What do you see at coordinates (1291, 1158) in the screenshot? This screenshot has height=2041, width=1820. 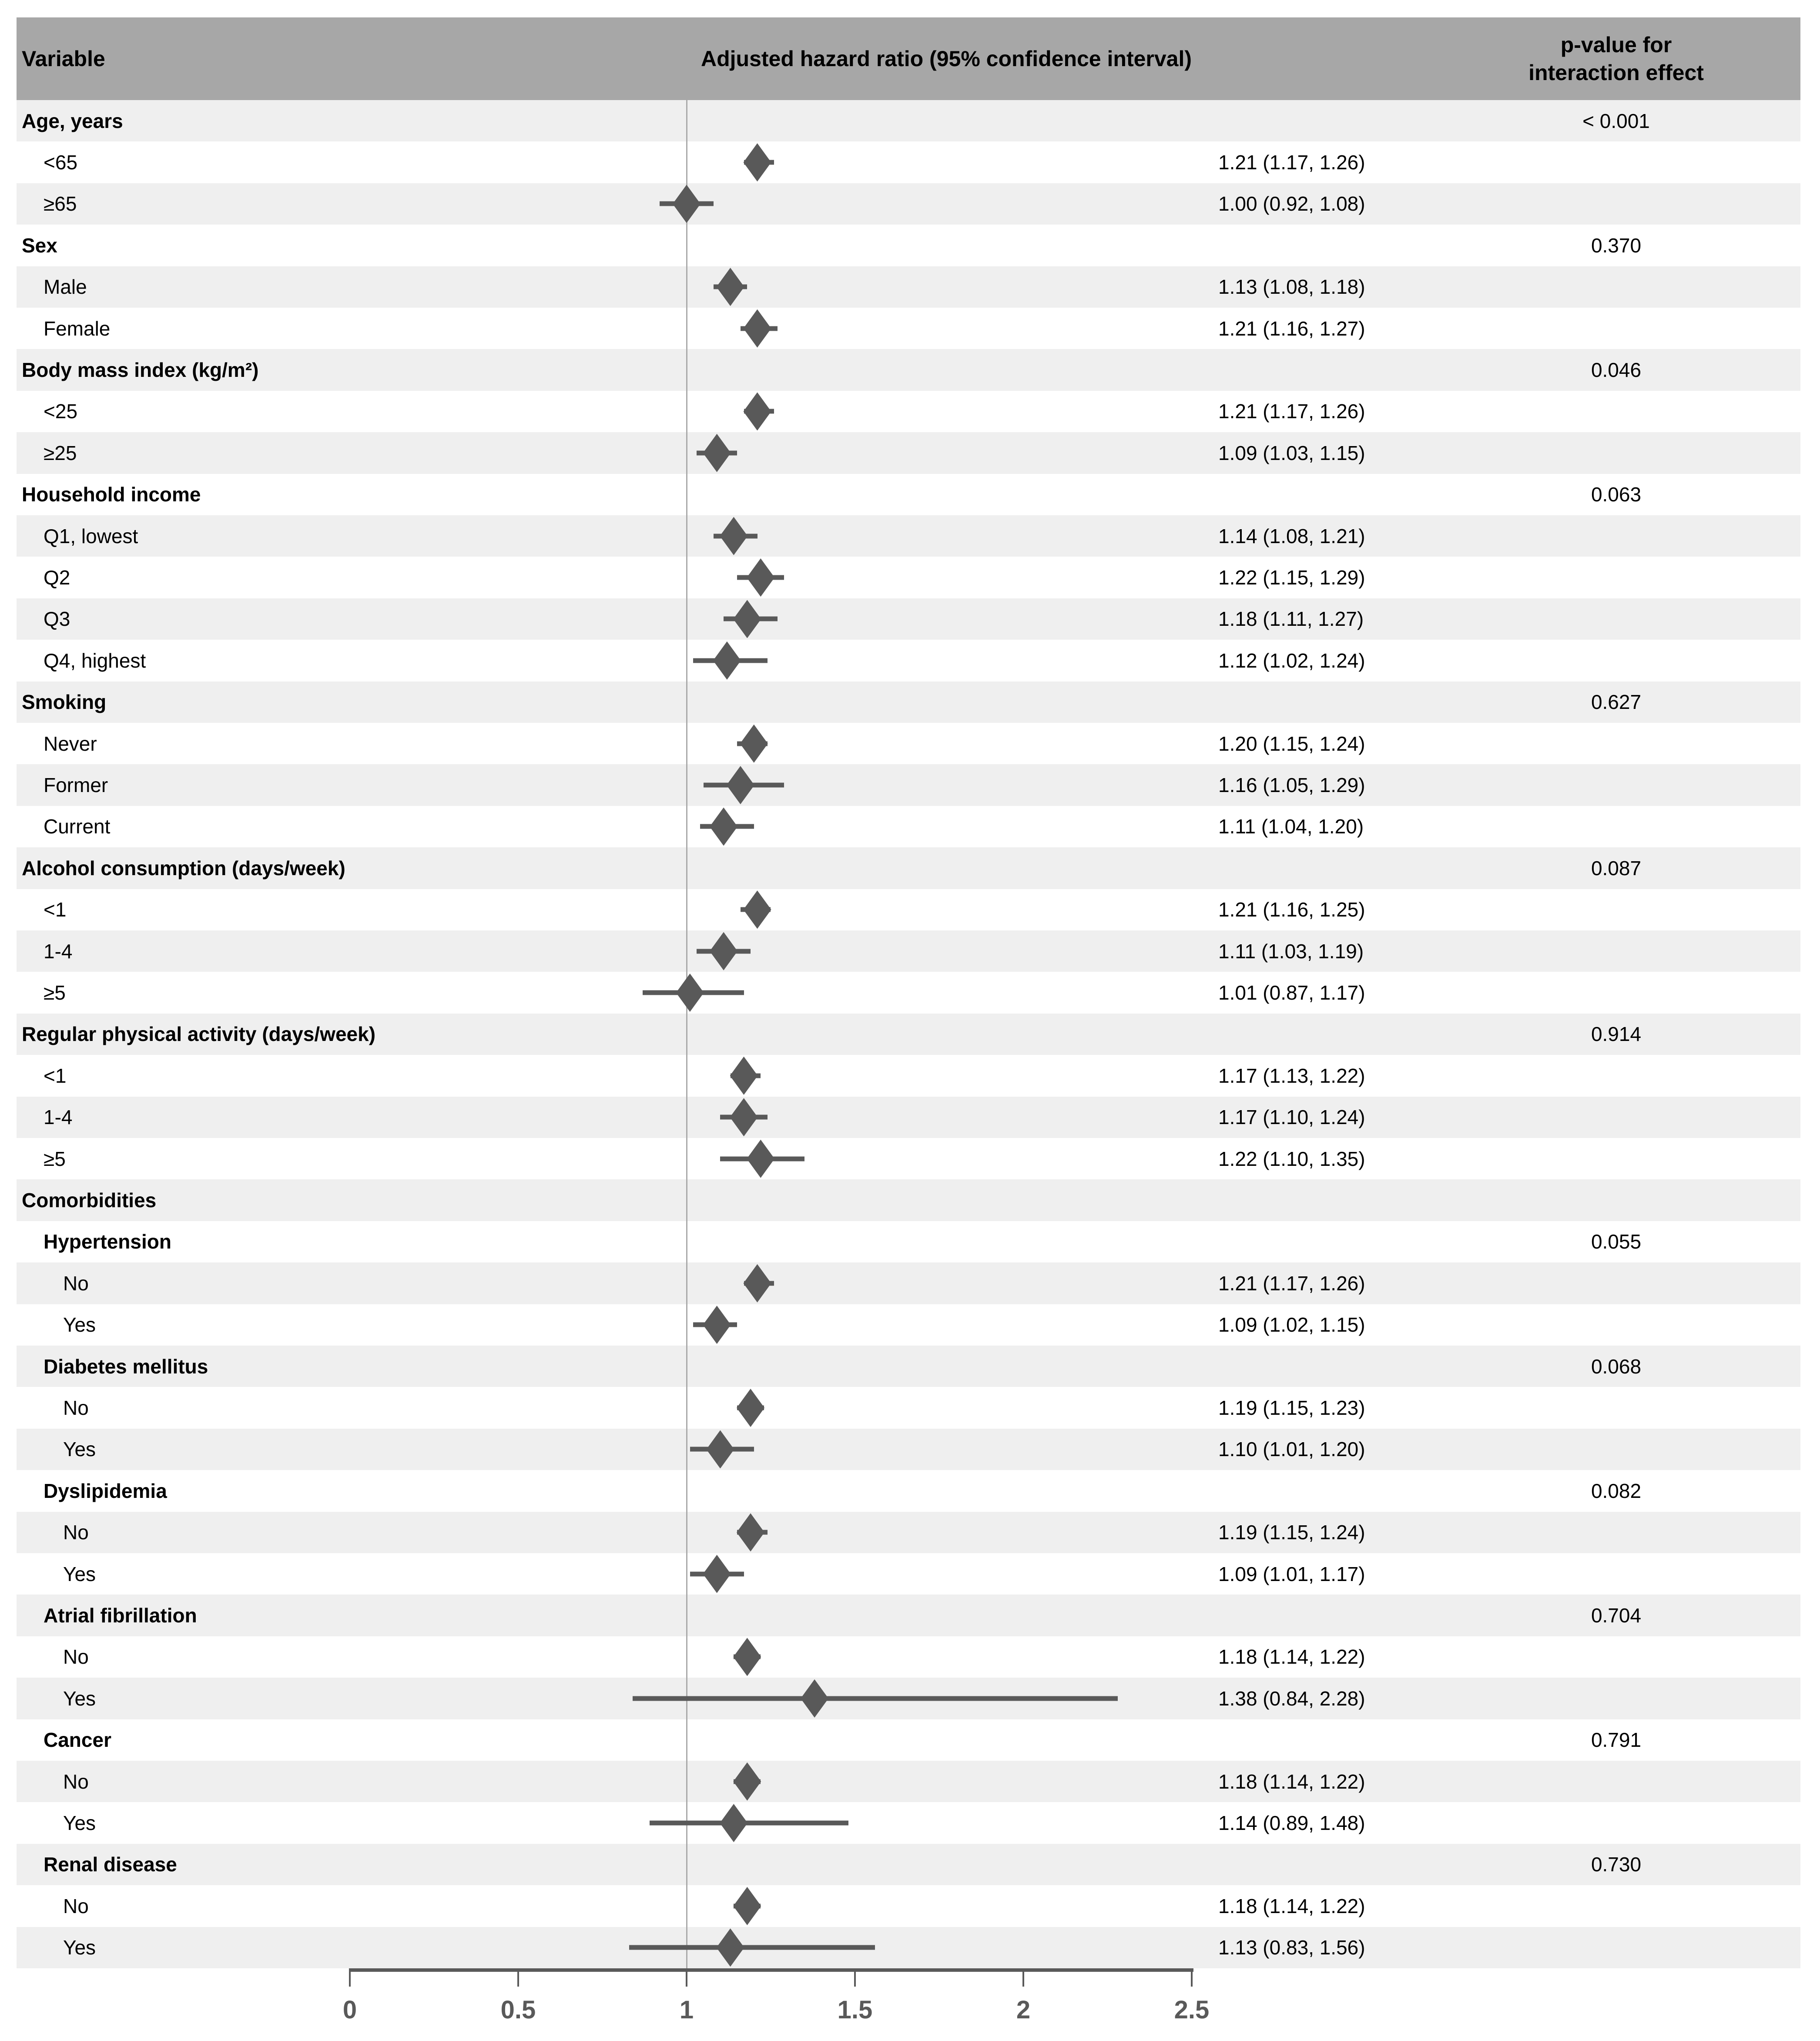 I see `estimate-text: 1.22 (1.10, 1.35)` at bounding box center [1291, 1158].